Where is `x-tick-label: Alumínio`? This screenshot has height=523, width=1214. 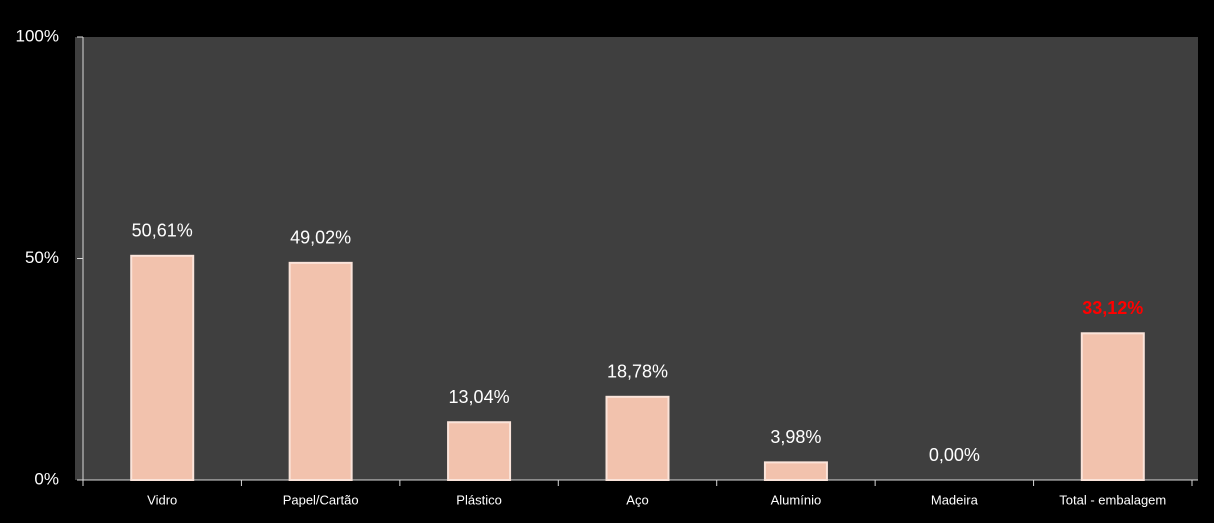
x-tick-label: Alumínio is located at coordinates (796, 499).